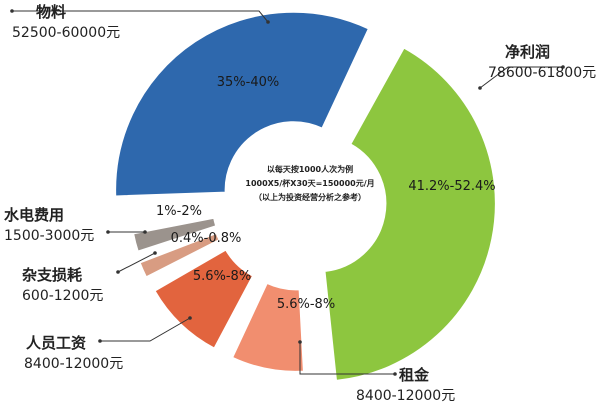  Describe the element at coordinates (140, 16) in the screenshot. I see `leader-line-material` at that location.